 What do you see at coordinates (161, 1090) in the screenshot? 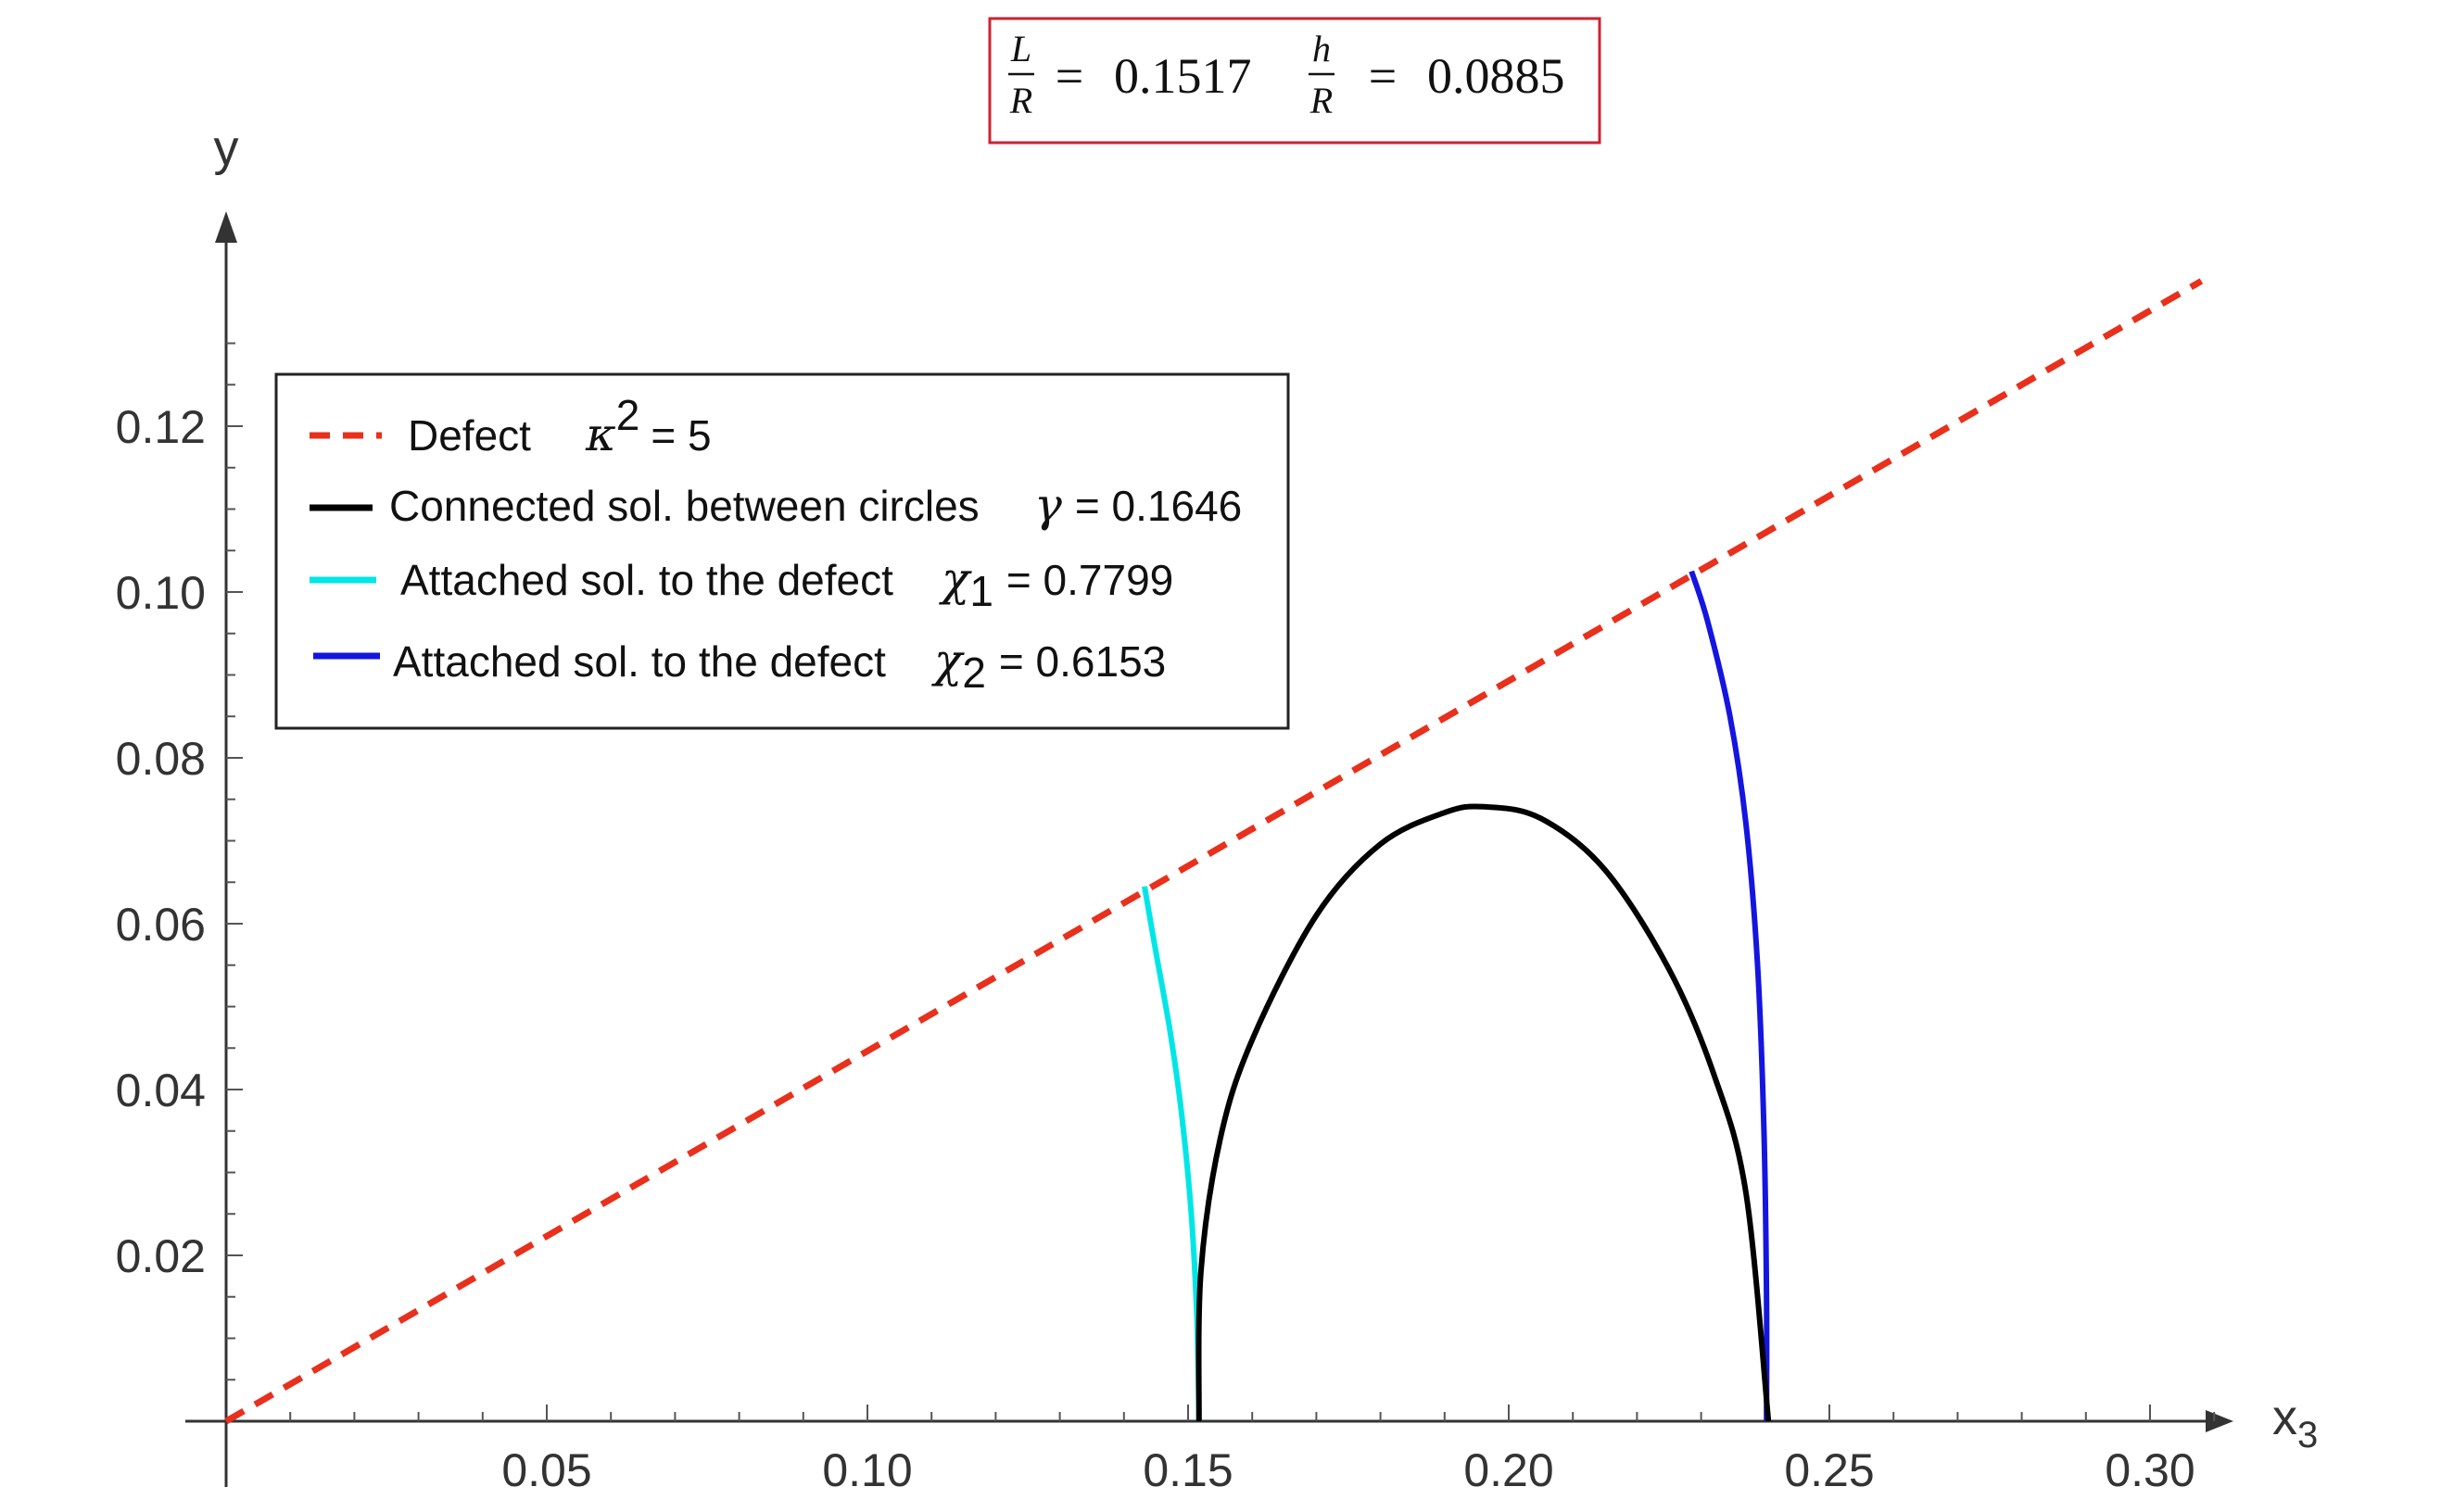
I see `y-tick-label: 0.04` at bounding box center [161, 1090].